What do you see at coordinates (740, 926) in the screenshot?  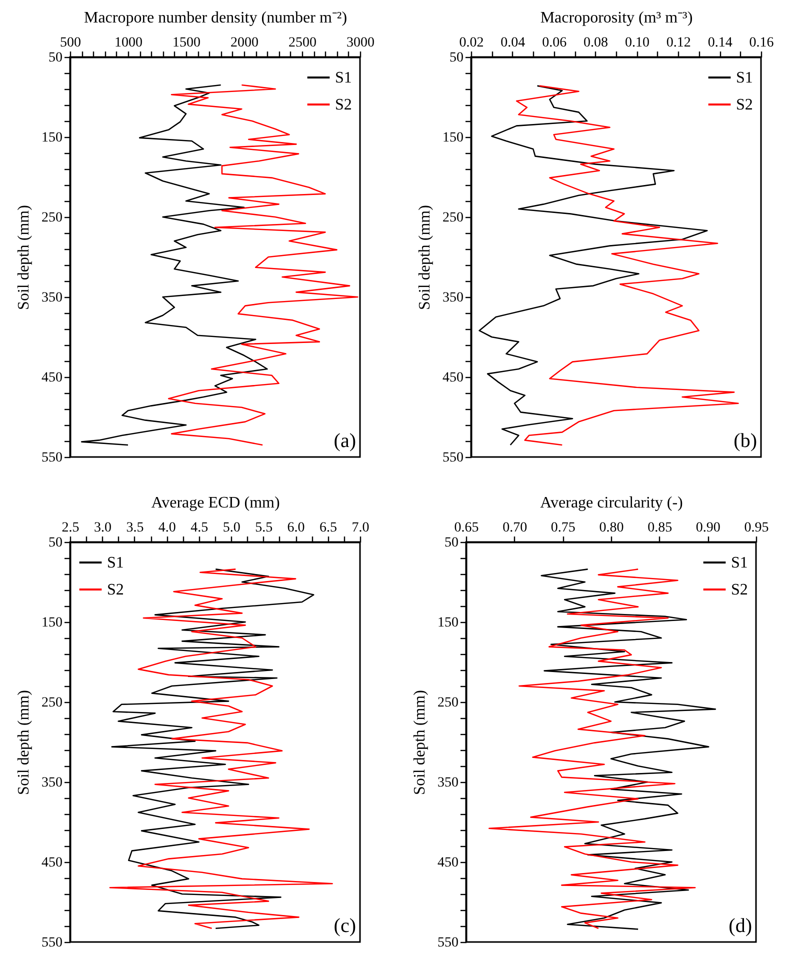 I see `annotation: (d)` at bounding box center [740, 926].